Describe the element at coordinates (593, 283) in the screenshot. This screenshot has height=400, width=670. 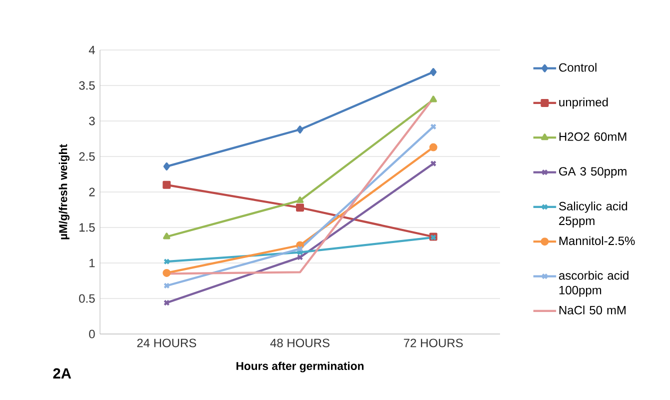
I see `legend-label: ascorbic acid 100ppm` at that location.